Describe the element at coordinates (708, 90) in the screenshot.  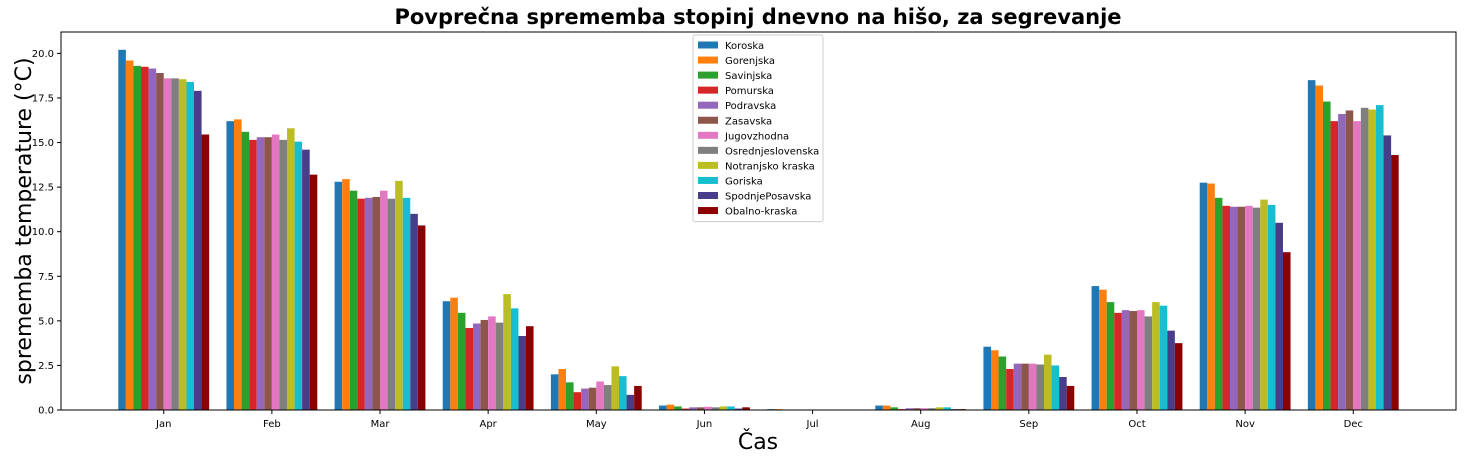
I see `legend-swatch-pomurska` at that location.